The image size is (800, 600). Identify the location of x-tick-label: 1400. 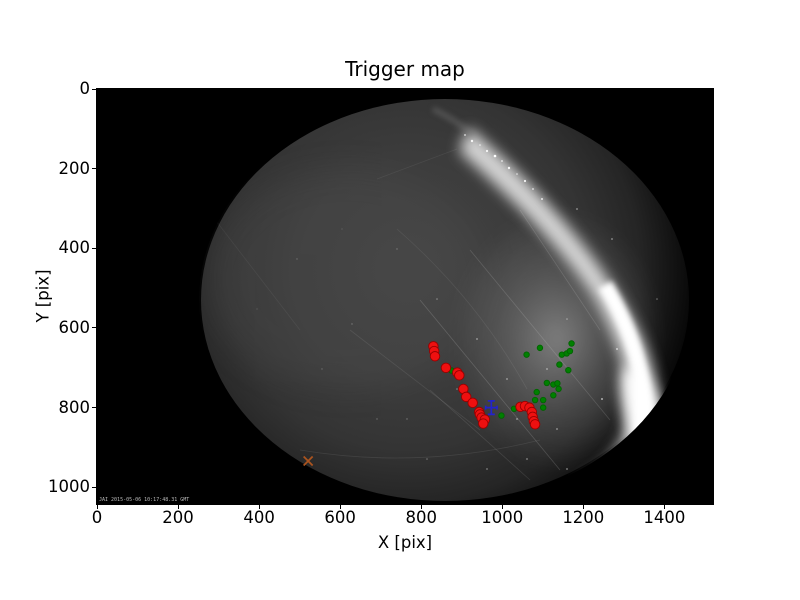
(664, 517).